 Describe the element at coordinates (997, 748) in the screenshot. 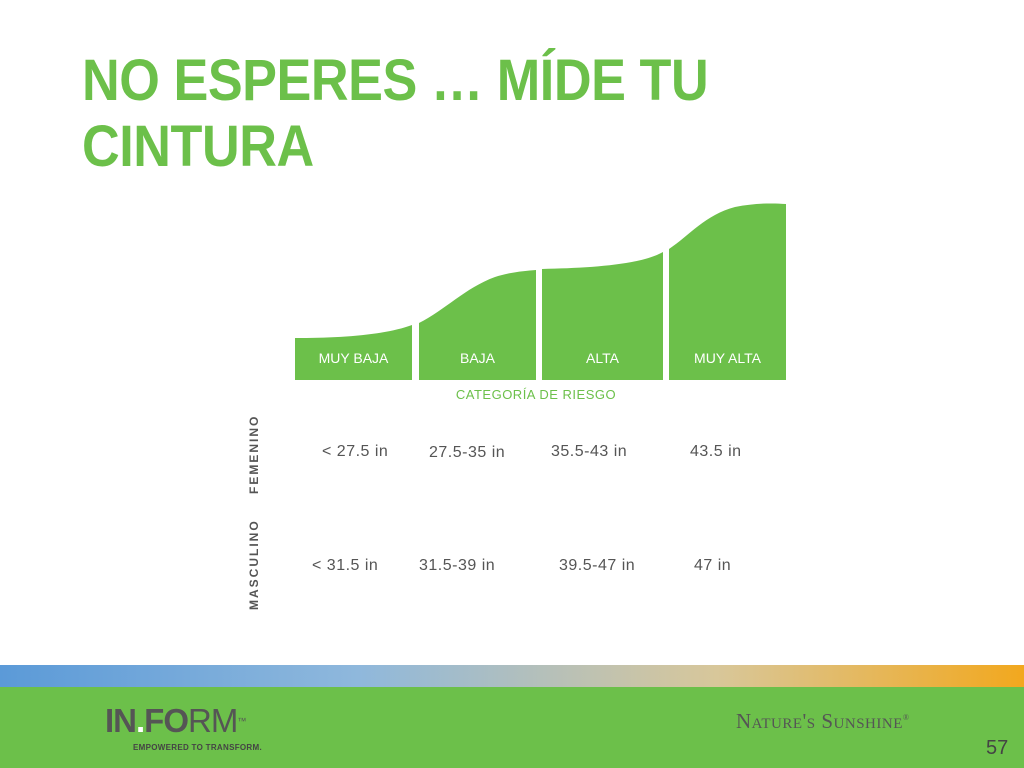

I see `page-number: 57` at that location.